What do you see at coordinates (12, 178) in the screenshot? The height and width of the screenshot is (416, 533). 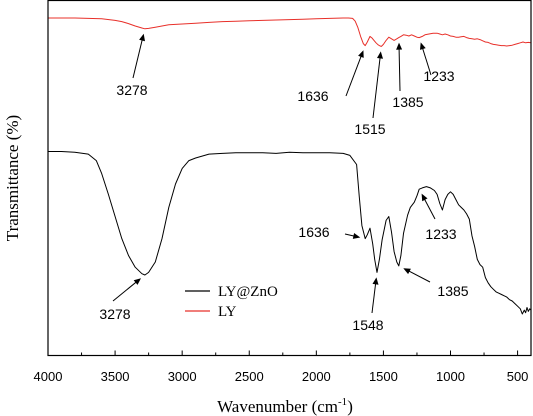 I see `y-axis-title: Transmittance (%)` at bounding box center [12, 178].